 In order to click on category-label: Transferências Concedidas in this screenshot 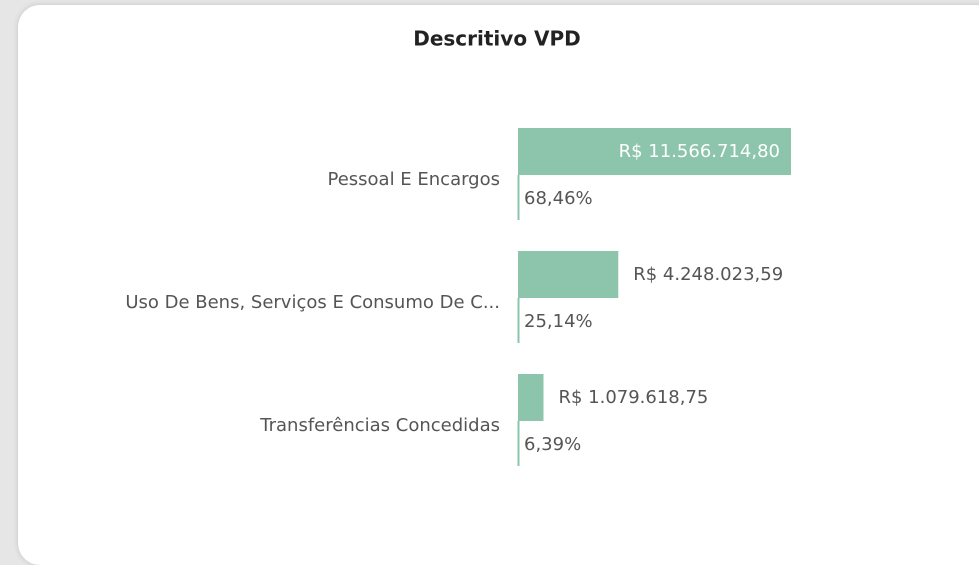, I will do `click(379, 425)`.